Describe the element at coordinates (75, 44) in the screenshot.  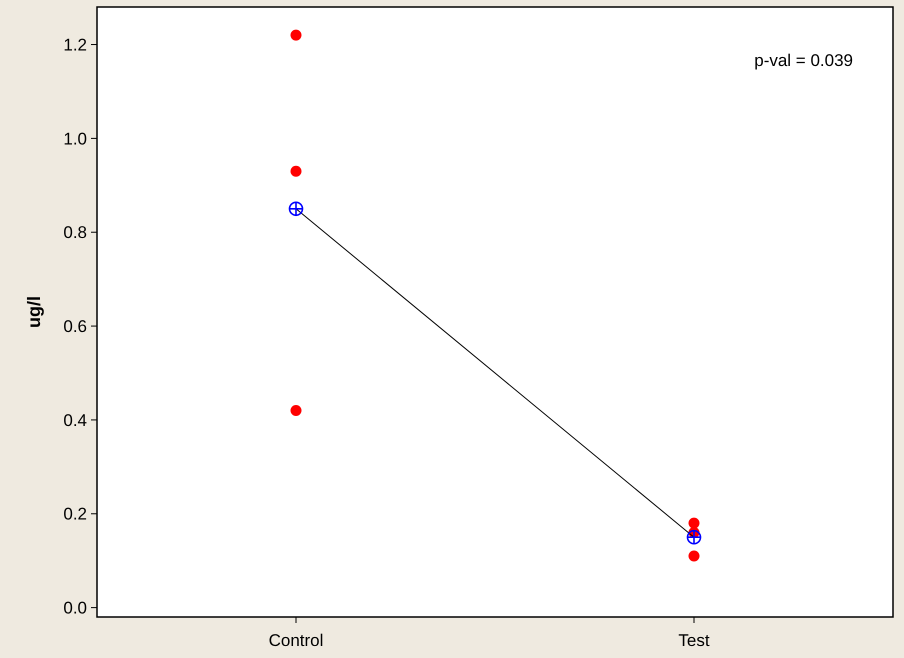
I see `y-tick-label: 1.2` at that location.